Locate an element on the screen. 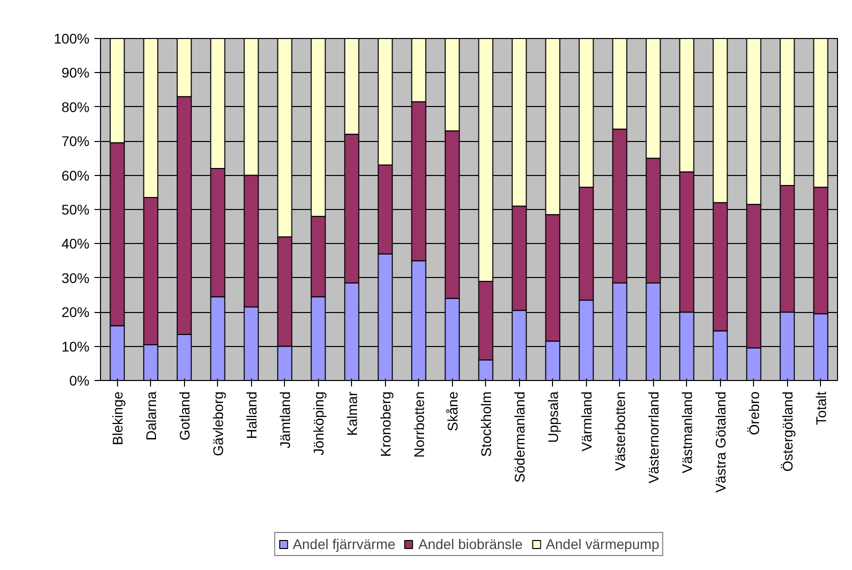 The width and height of the screenshot is (852, 570). x-tick-label: Stockholm is located at coordinates (486, 424).